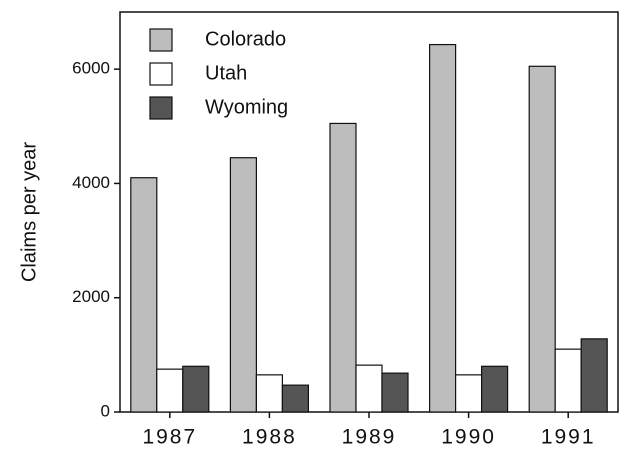  What do you see at coordinates (91, 182) in the screenshot?
I see `y-tick-label: 4000` at bounding box center [91, 182].